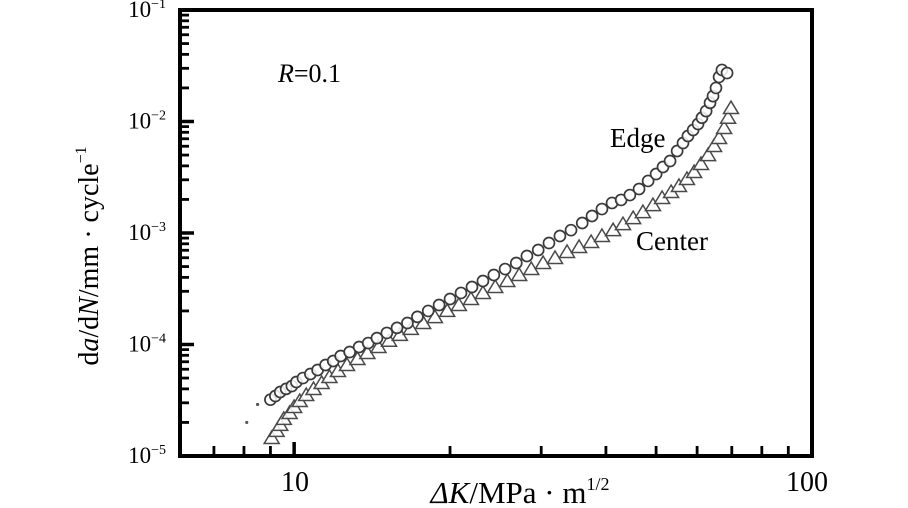 This screenshot has width=908, height=508. What do you see at coordinates (89, 255) in the screenshot?
I see `y-axis-title: da/dN/mm · cycle−1` at bounding box center [89, 255].